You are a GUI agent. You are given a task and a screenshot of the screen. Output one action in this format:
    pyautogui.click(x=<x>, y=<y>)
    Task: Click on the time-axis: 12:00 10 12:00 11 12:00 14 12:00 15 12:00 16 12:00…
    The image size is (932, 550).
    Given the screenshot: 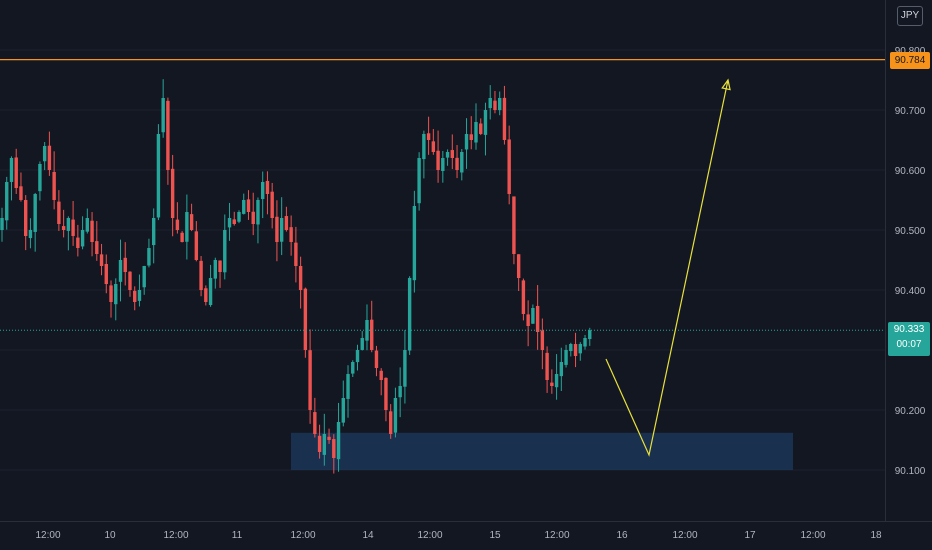 What is the action you would take?
    pyautogui.click(x=458, y=535)
    